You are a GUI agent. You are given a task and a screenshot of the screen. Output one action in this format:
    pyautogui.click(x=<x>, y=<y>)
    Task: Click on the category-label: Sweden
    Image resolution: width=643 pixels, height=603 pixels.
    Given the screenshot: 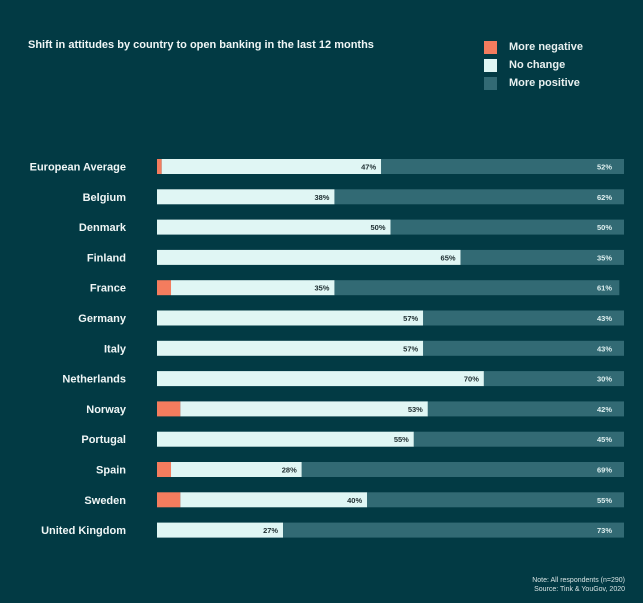 What is the action you would take?
    pyautogui.click(x=105, y=501)
    